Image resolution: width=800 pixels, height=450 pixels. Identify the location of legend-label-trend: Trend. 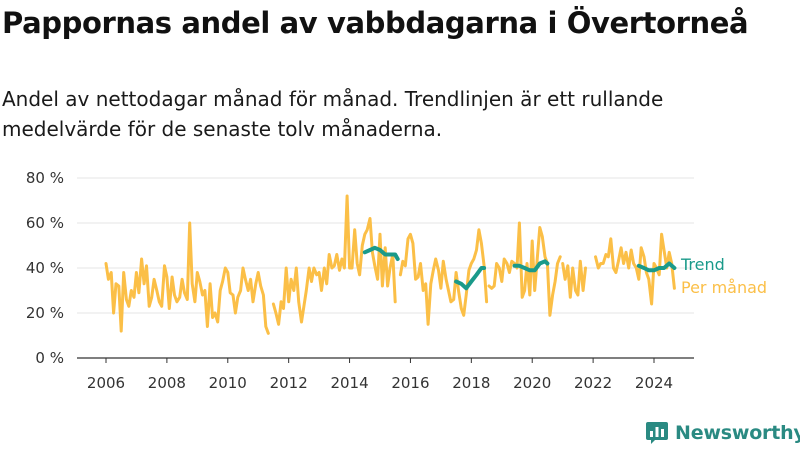
(702, 264).